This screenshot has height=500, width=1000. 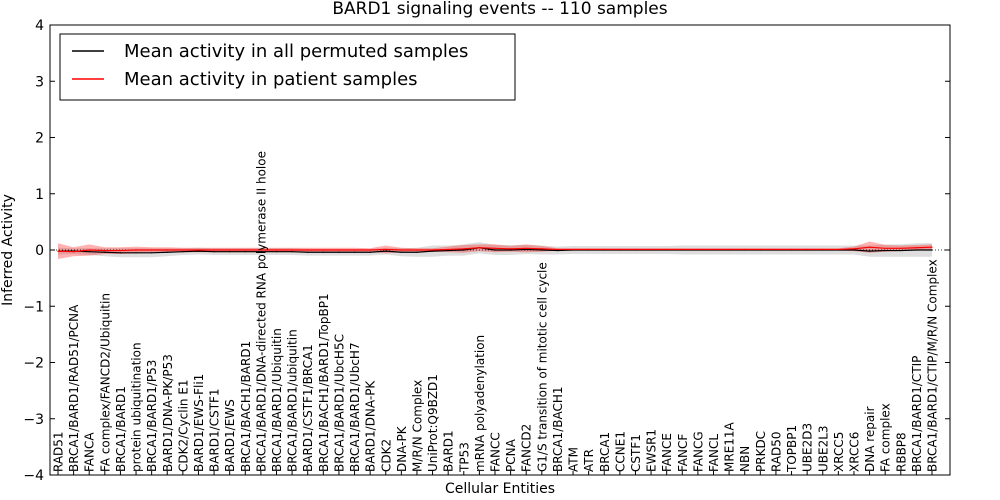 What do you see at coordinates (933, 365) in the screenshot?
I see `x-tick-label: BRCA1/BARD1/CTIP/M/R/N Complex` at bounding box center [933, 365].